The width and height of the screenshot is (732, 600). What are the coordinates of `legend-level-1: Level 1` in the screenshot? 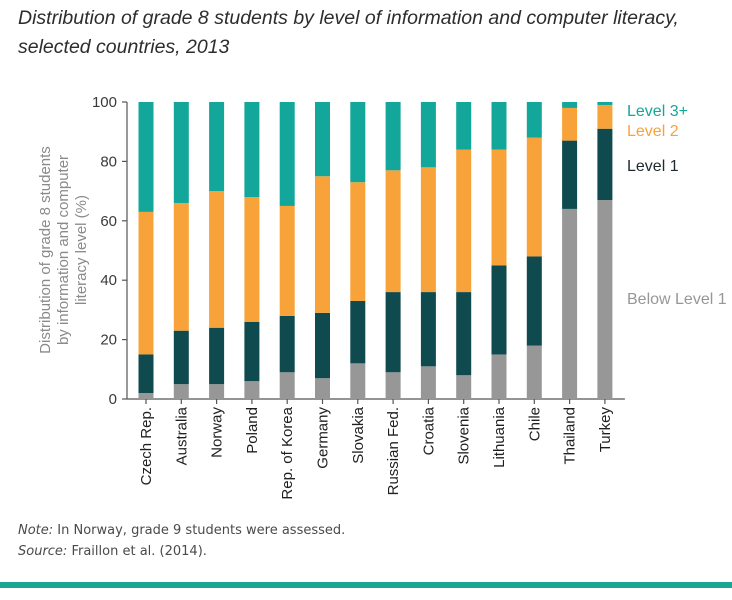 It's located at (653, 166).